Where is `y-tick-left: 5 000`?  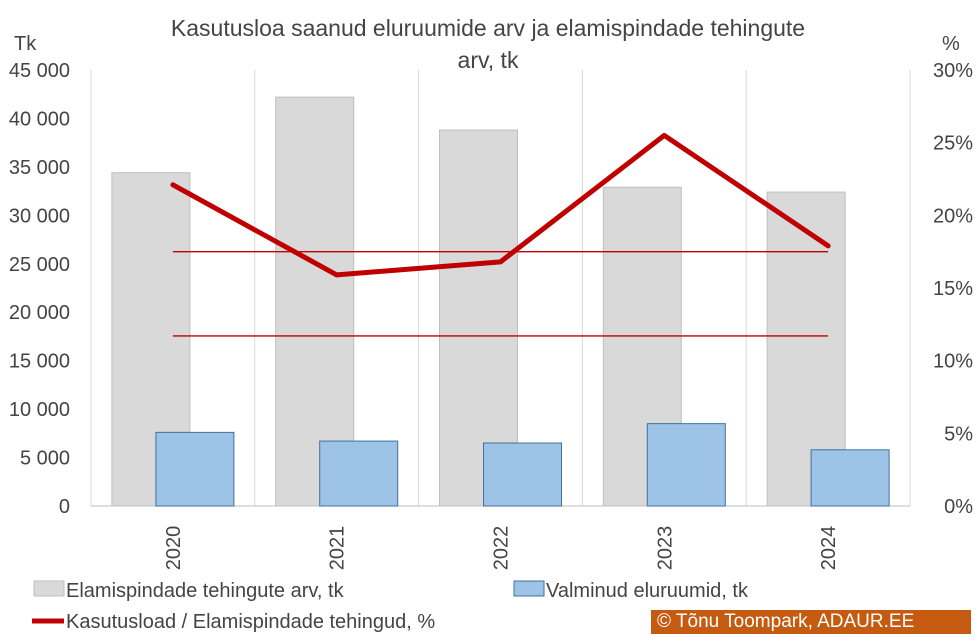 y-tick-left: 5 000 is located at coordinates (45, 459).